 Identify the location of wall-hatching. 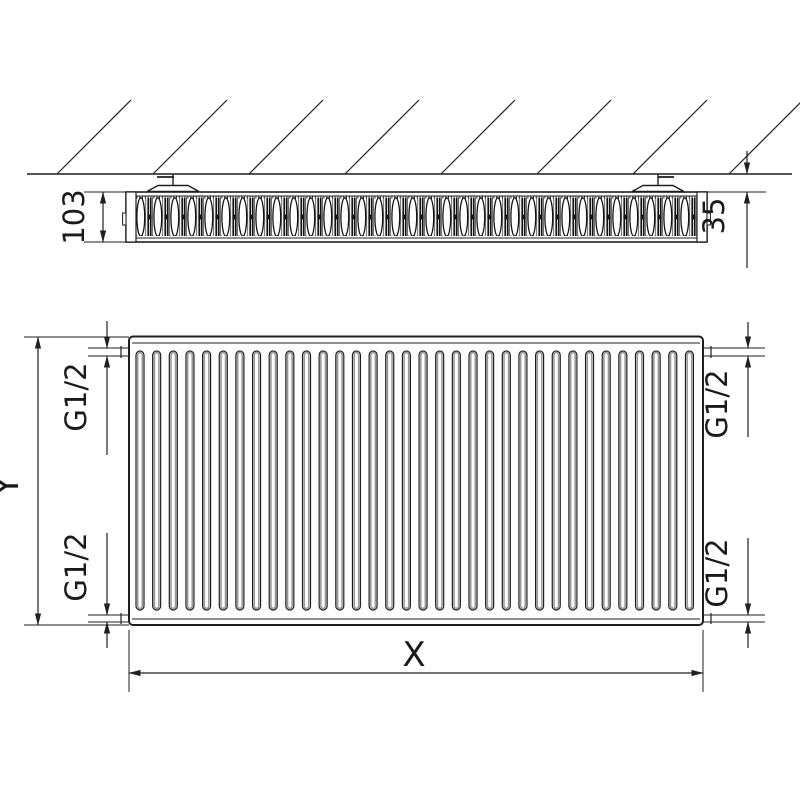
(428, 137).